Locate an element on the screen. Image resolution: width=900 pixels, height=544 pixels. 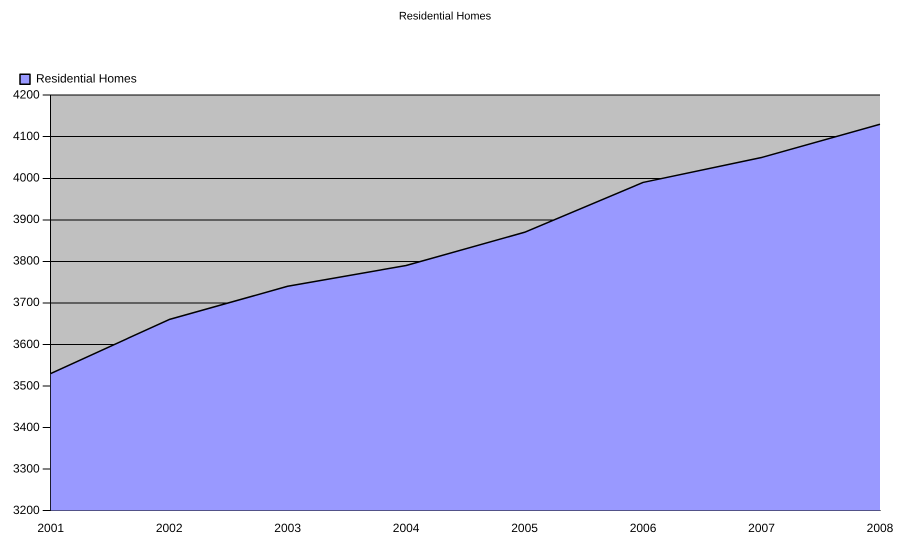
legend-label: Residential Homes is located at coordinates (86, 79).